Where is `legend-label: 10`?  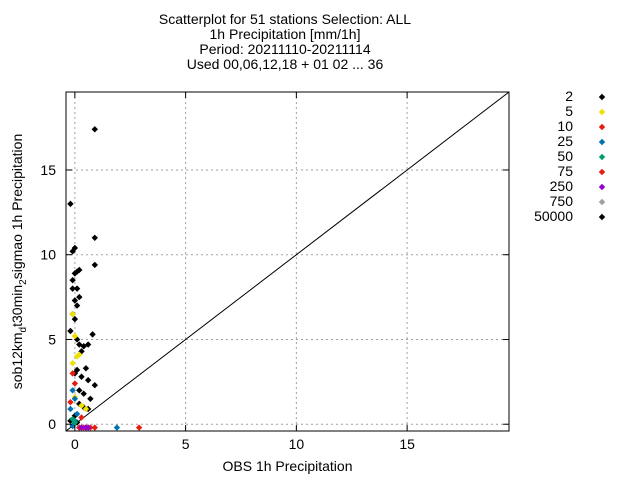 legend-label: 10 is located at coordinates (565, 126).